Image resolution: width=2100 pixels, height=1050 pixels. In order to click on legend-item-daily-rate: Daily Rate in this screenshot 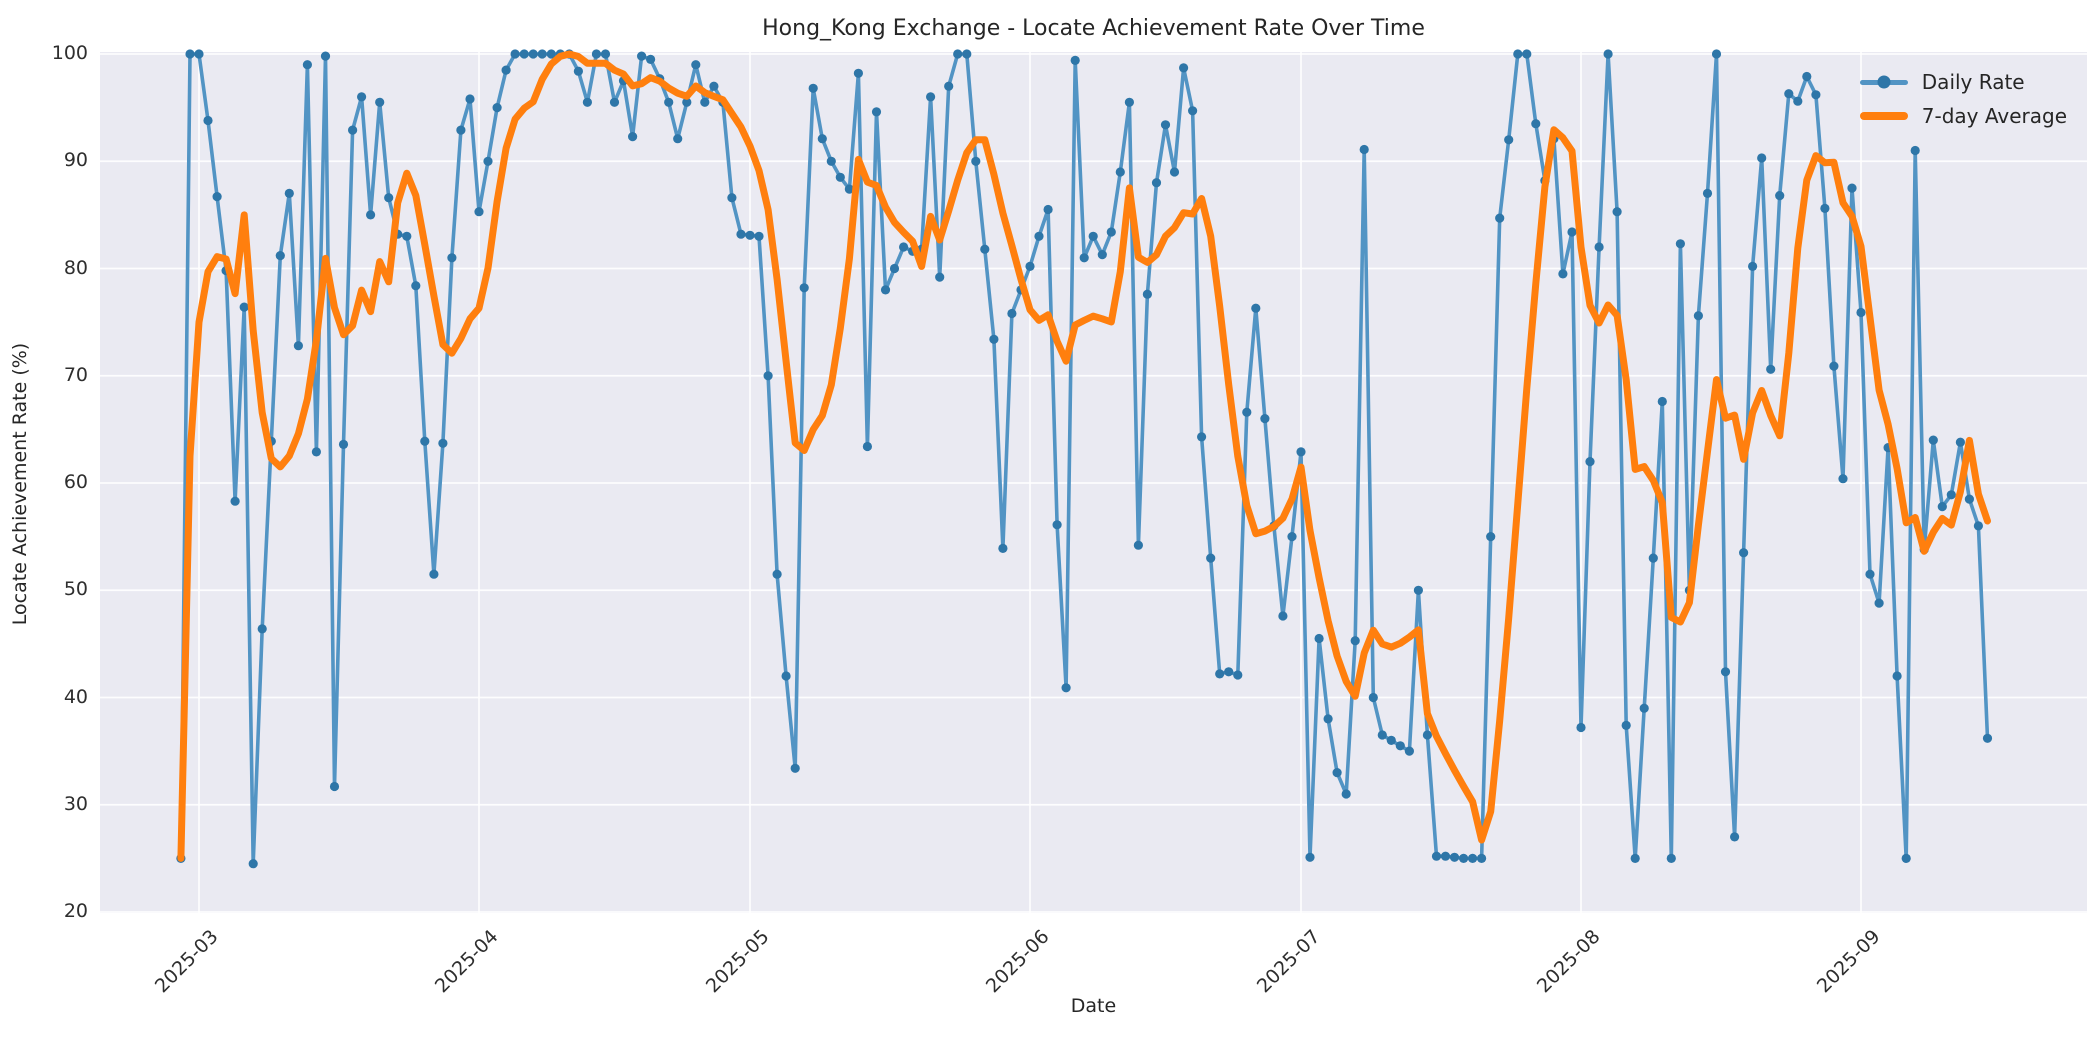, I will do `click(1963, 82)`.